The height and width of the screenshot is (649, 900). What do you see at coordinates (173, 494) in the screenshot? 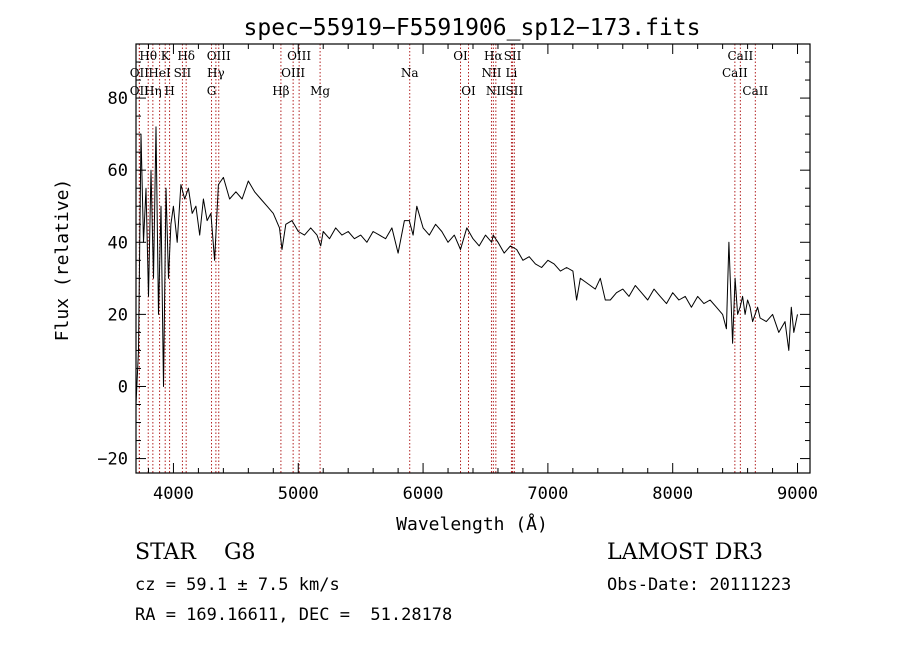
I see `x-tick-label: 4000` at bounding box center [173, 494].